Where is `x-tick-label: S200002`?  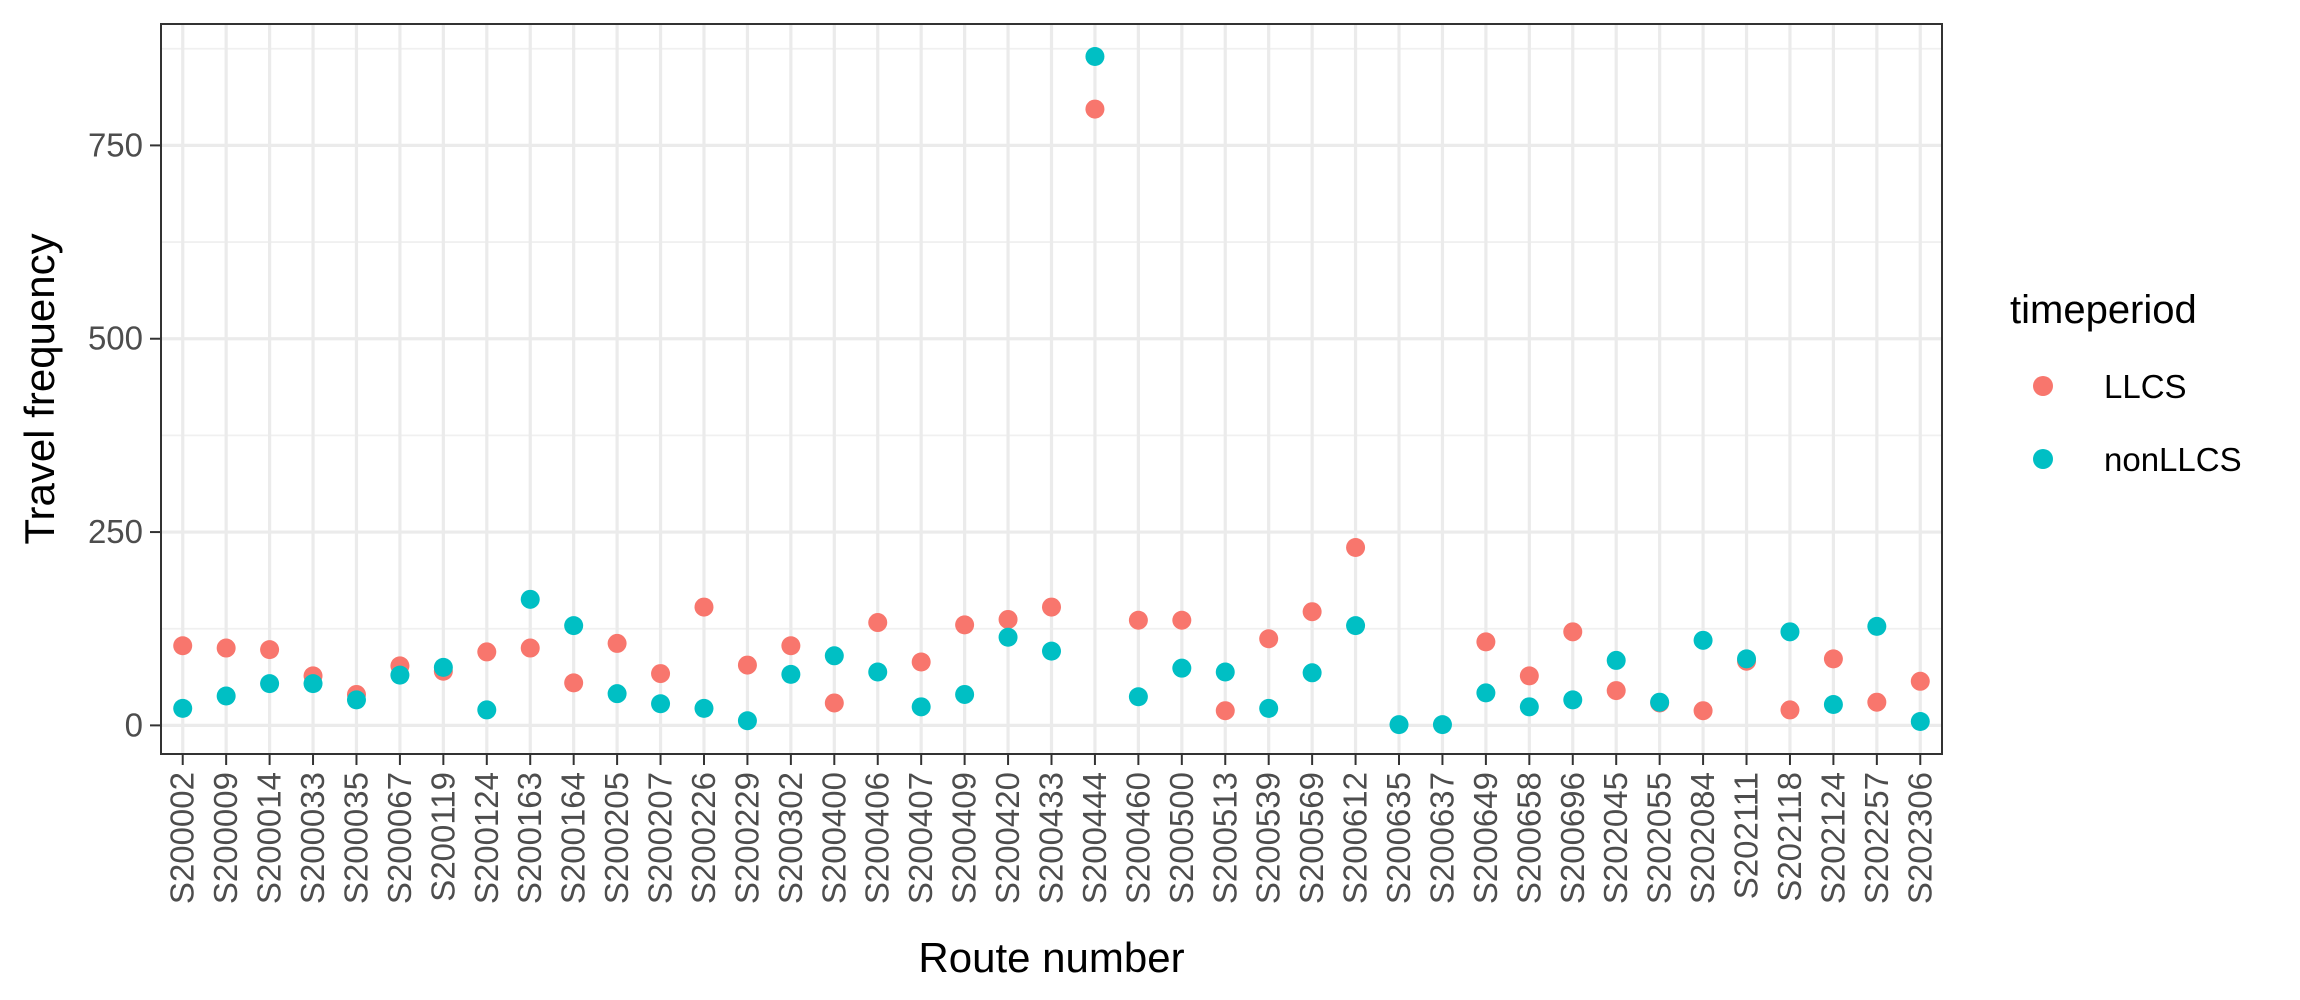 x-tick-label: S200002 is located at coordinates (182, 838).